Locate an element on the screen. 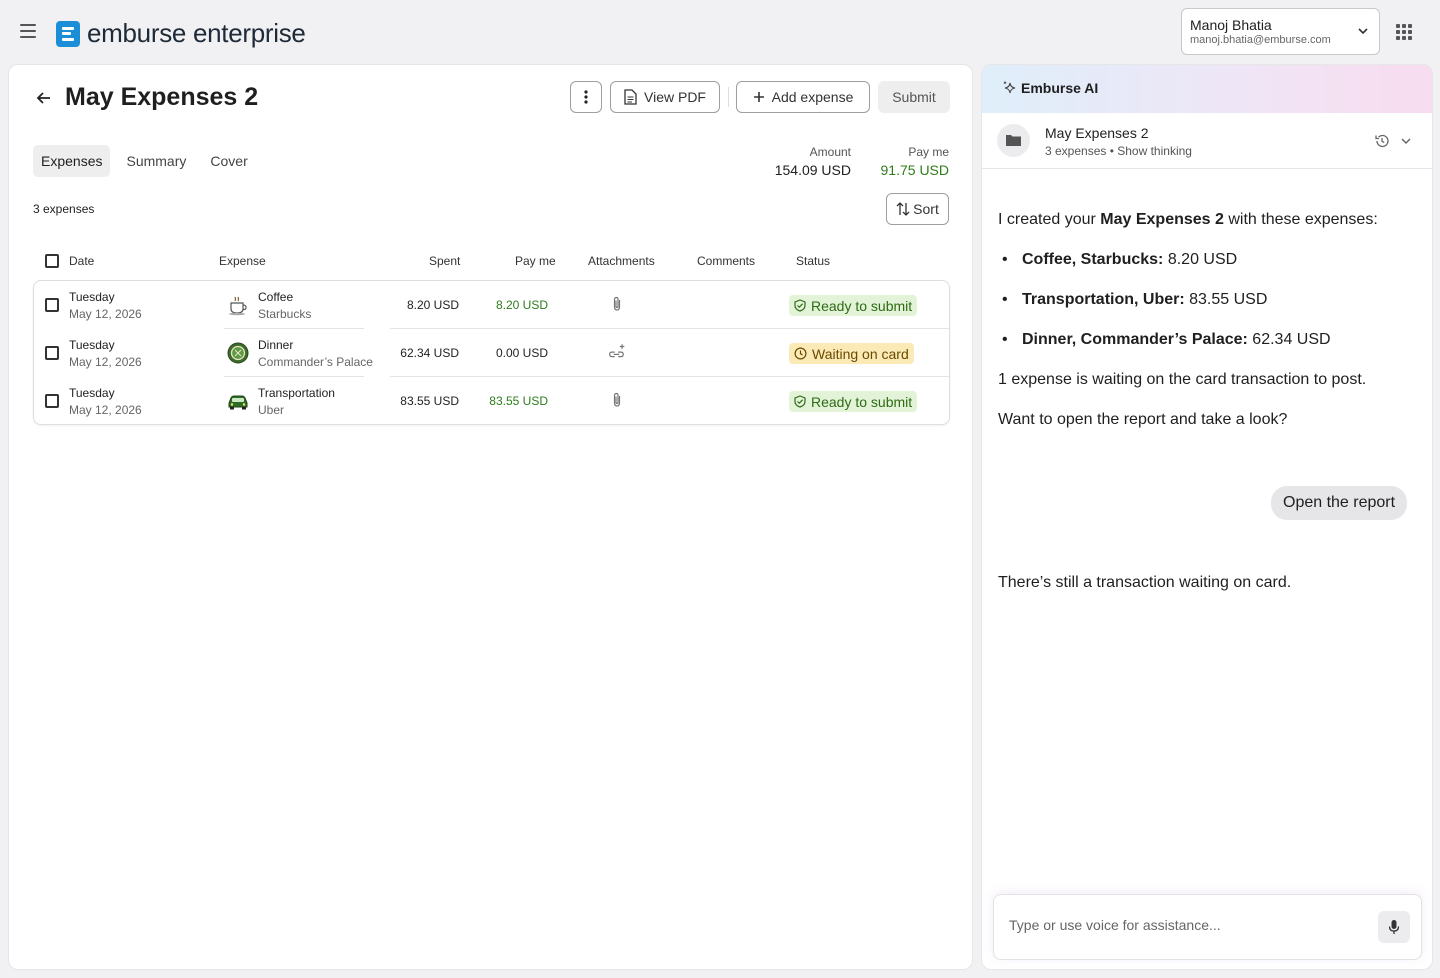 The image size is (1440, 978). ai-title-label: Emburse AI is located at coordinates (1060, 88).